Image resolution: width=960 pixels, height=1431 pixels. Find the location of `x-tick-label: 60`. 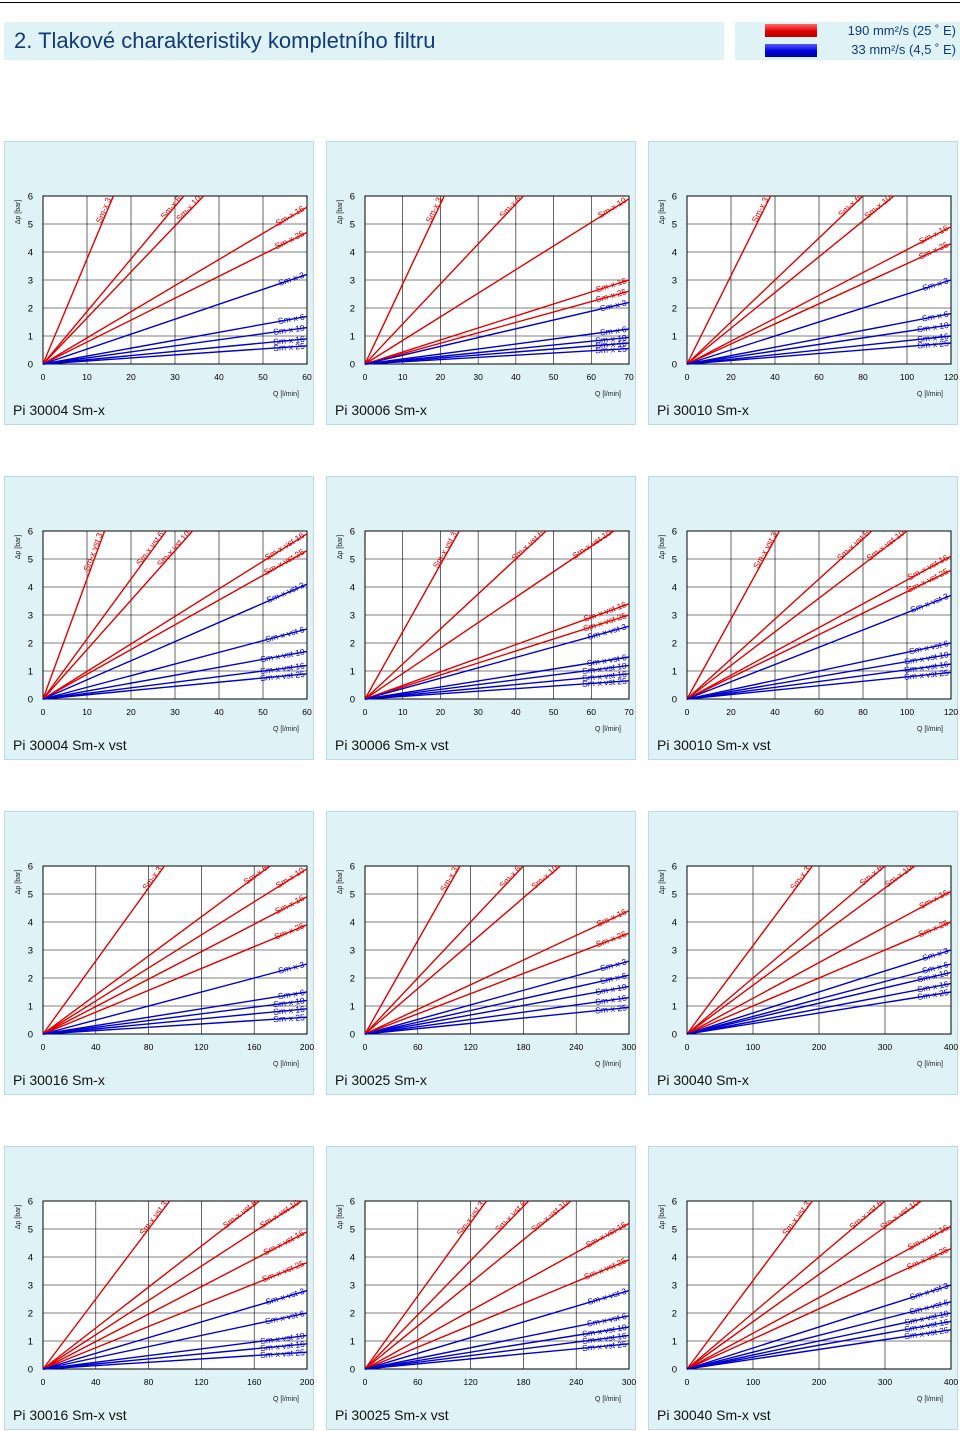

x-tick-label: 60 is located at coordinates (592, 377).